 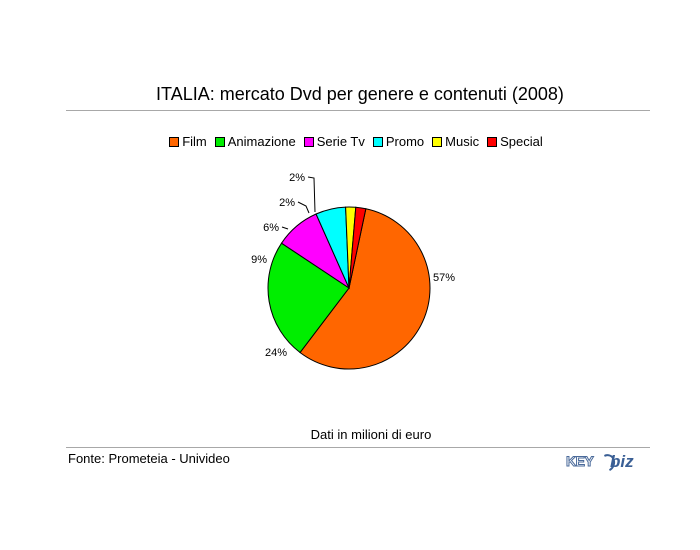 What do you see at coordinates (149, 458) in the screenshot?
I see `source-text: Fonte: Prometeia - Univideo` at bounding box center [149, 458].